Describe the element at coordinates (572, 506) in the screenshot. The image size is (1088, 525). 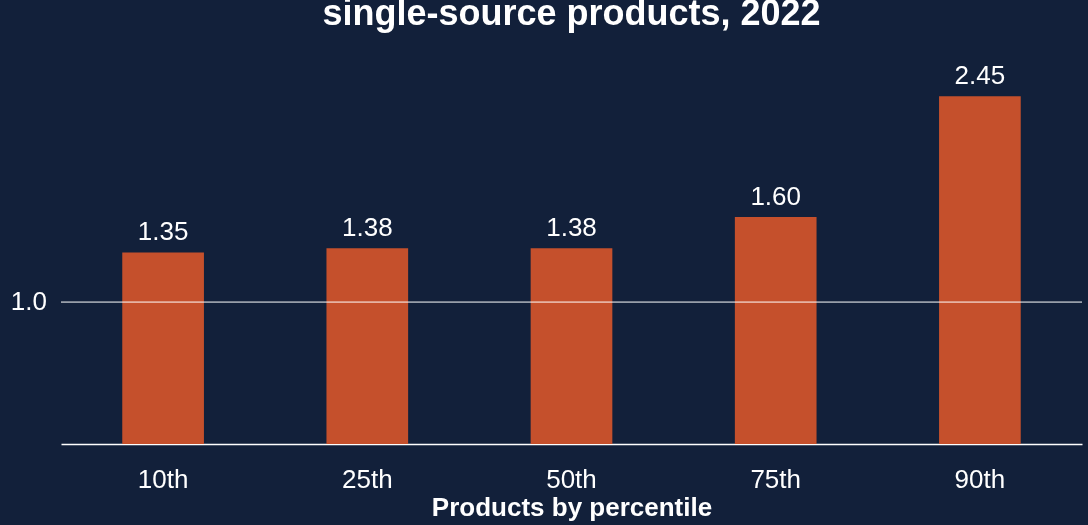
I see `x-axis-title: Products by percentile` at that location.